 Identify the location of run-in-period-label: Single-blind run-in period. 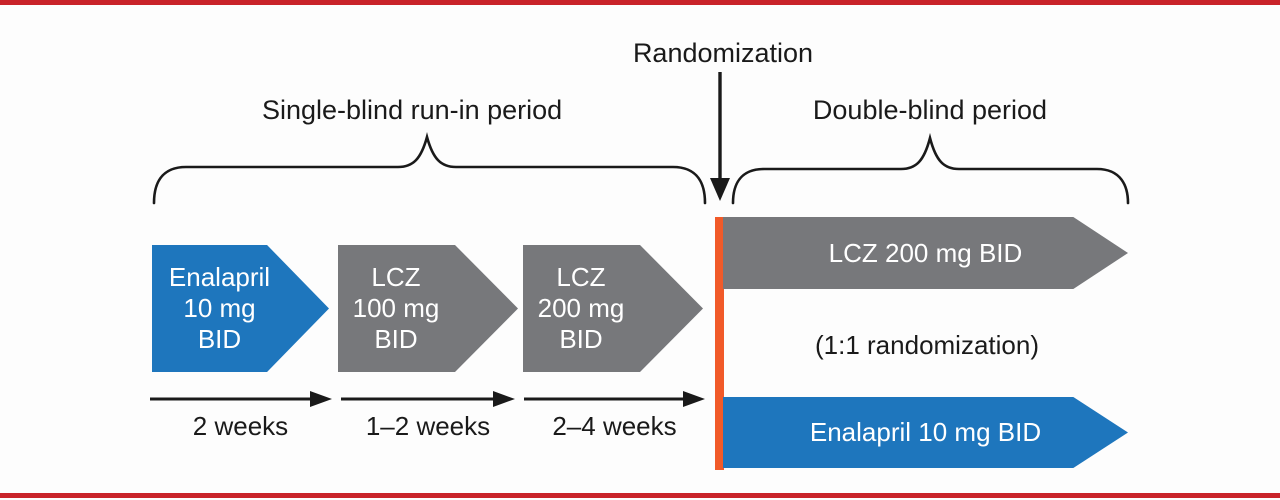
(412, 110).